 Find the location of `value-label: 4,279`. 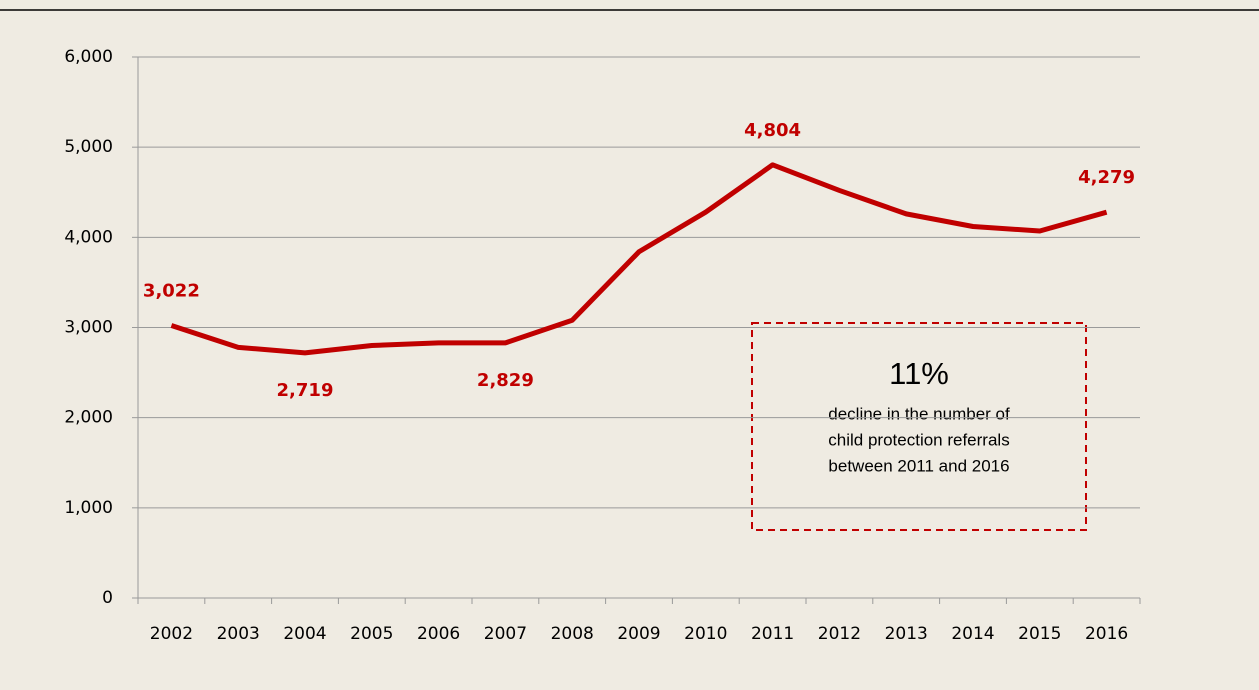

value-label: 4,279 is located at coordinates (1106, 177).